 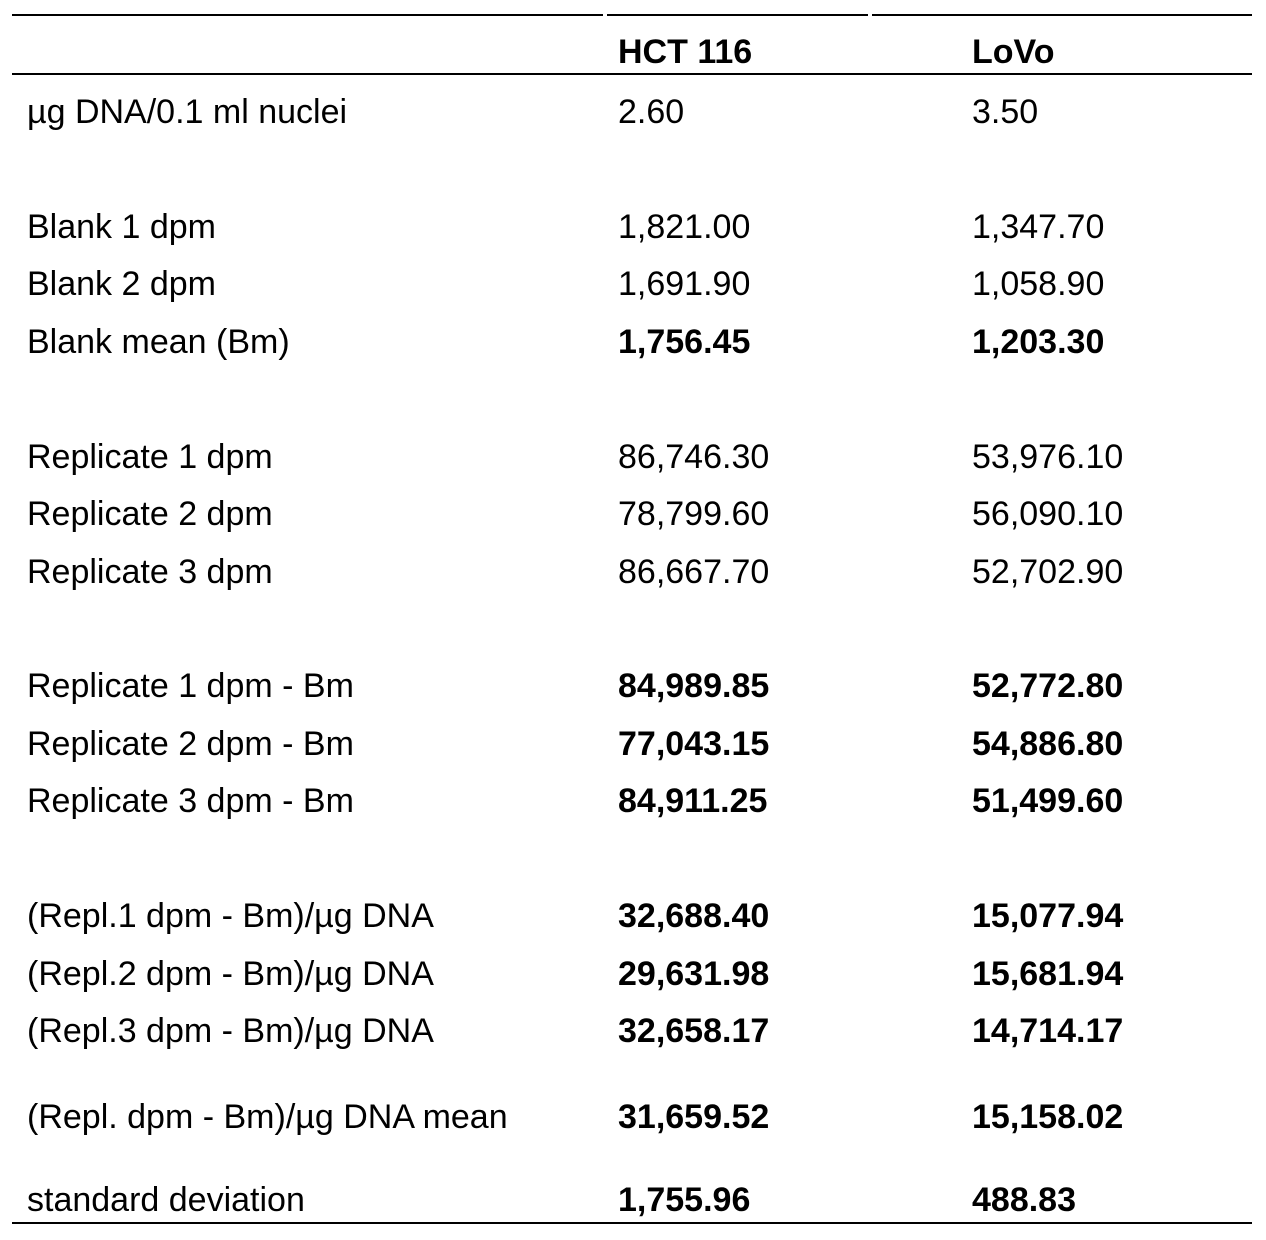 What do you see at coordinates (1038, 227) in the screenshot?
I see `cell-lovo: 1,347.70` at bounding box center [1038, 227].